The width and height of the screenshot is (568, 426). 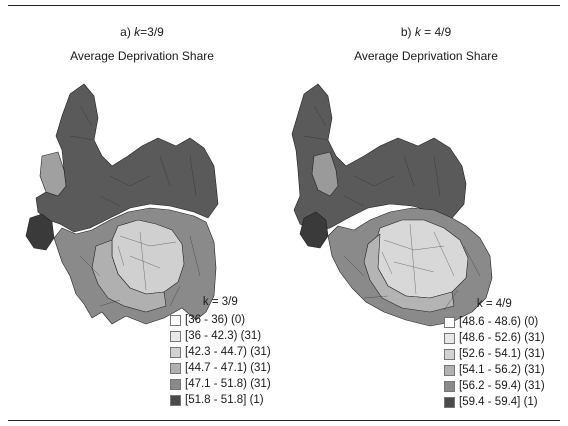 I want to click on legend-item: [54.1 - 56.2) (31), so click(x=494, y=370).